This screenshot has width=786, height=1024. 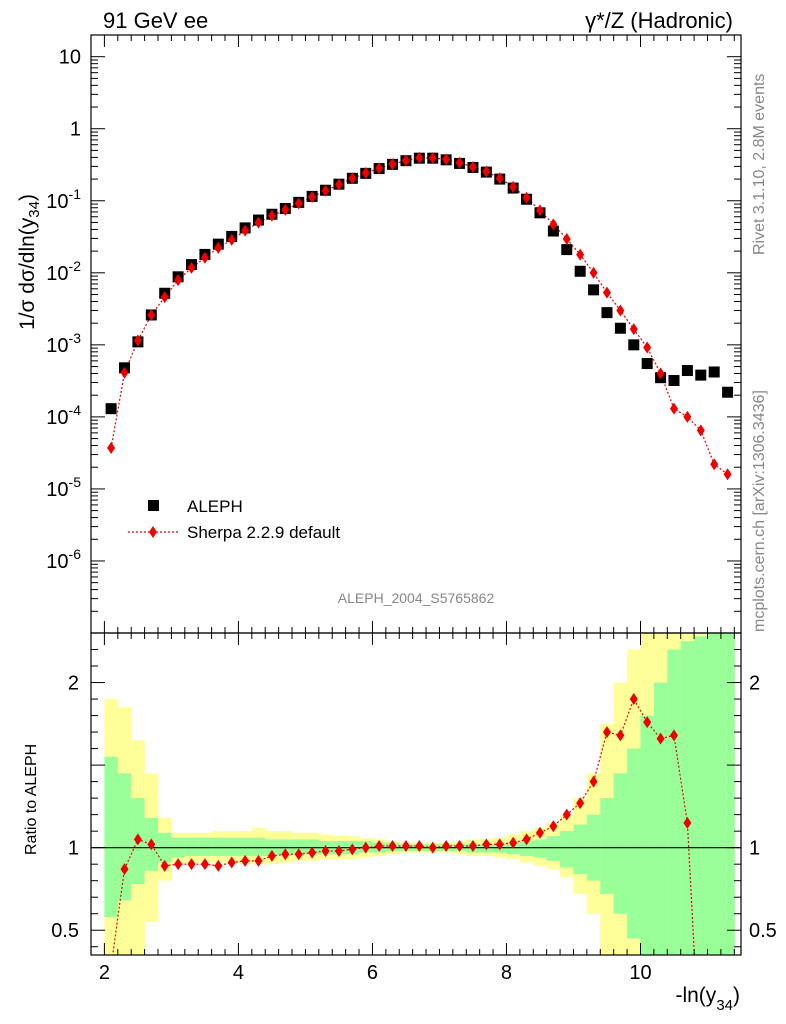 What do you see at coordinates (70, 58) in the screenshot?
I see `y-tick-label: 10` at bounding box center [70, 58].